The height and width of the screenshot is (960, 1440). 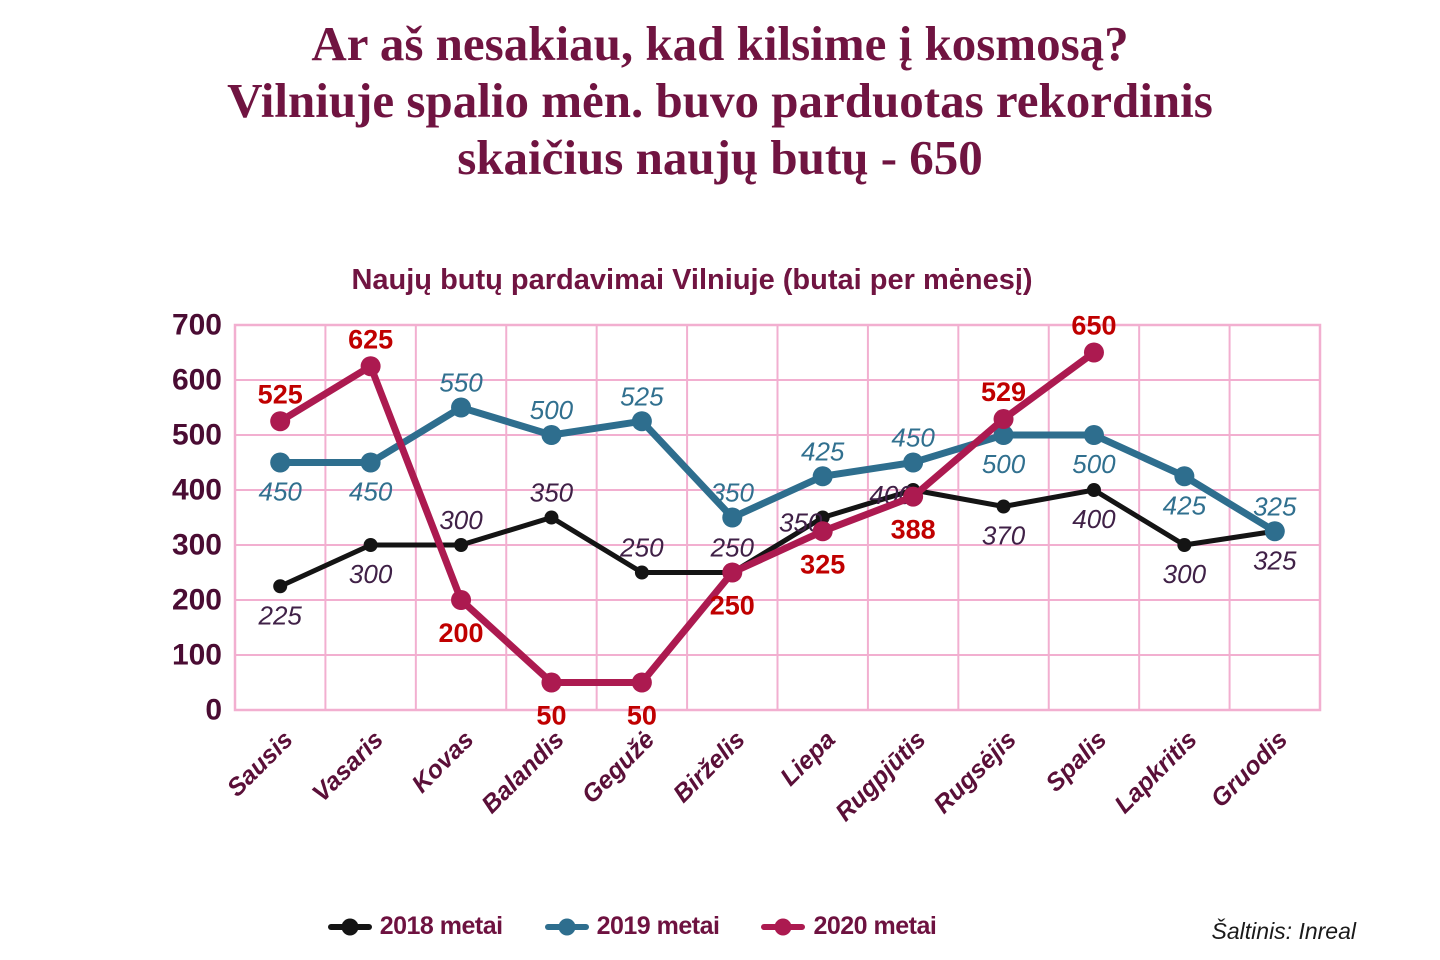 What do you see at coordinates (808, 759) in the screenshot?
I see `x-axis-label: Liepa` at bounding box center [808, 759].